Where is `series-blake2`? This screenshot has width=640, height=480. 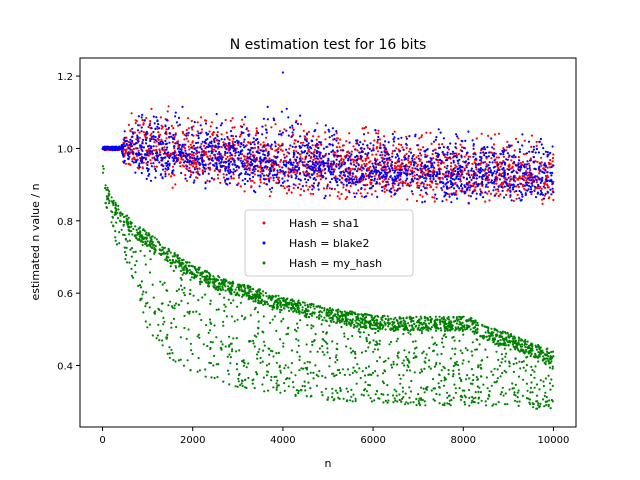 series-blake2 is located at coordinates (328, 155).